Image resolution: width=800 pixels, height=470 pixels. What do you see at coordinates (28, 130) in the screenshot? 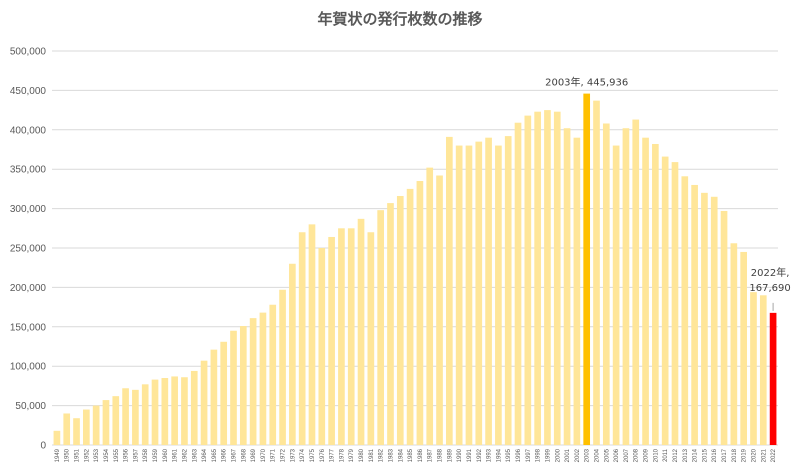
I see `y-tick-label: 400,000` at bounding box center [28, 130].